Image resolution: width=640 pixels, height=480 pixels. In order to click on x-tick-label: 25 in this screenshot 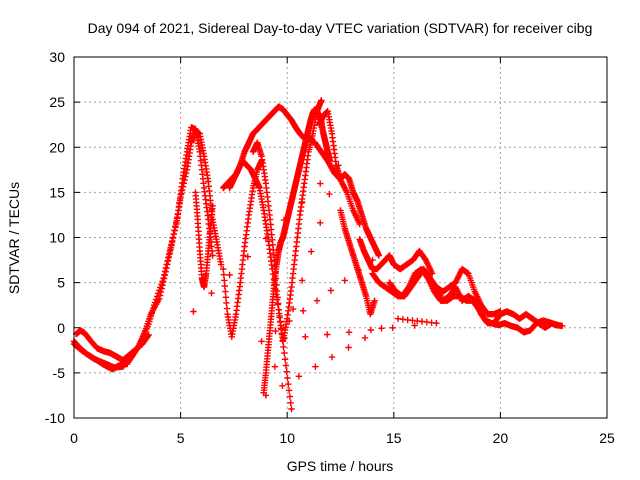, I will do `click(607, 438)`.